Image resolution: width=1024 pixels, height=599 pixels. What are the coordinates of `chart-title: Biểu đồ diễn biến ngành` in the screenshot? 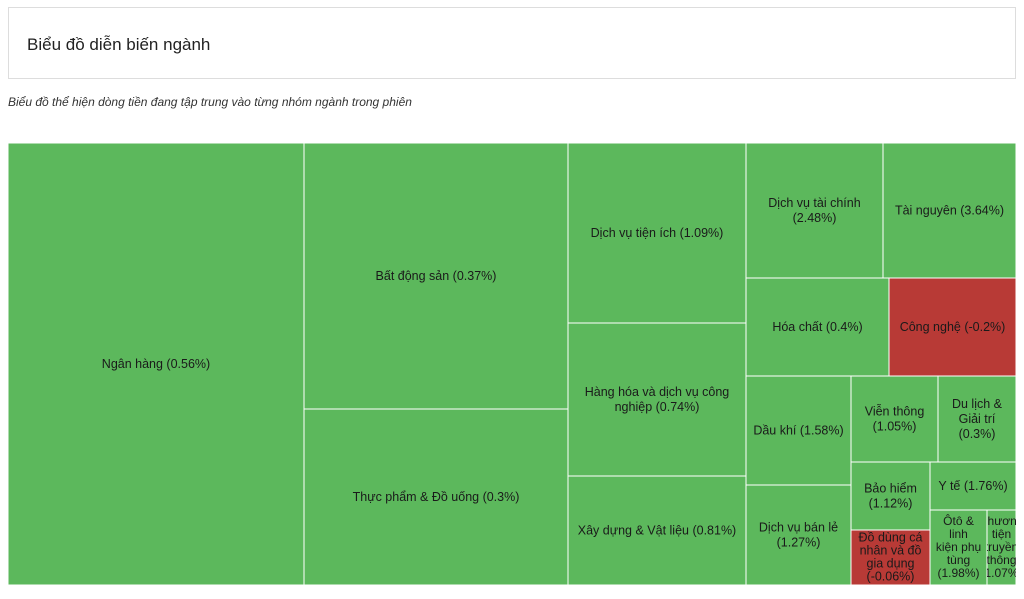 It's located at (119, 44).